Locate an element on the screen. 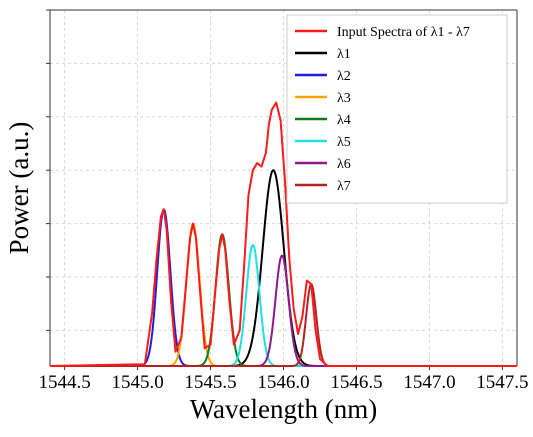 This screenshot has width=533, height=437. x-tick-label: 1545.0 is located at coordinates (137, 382).